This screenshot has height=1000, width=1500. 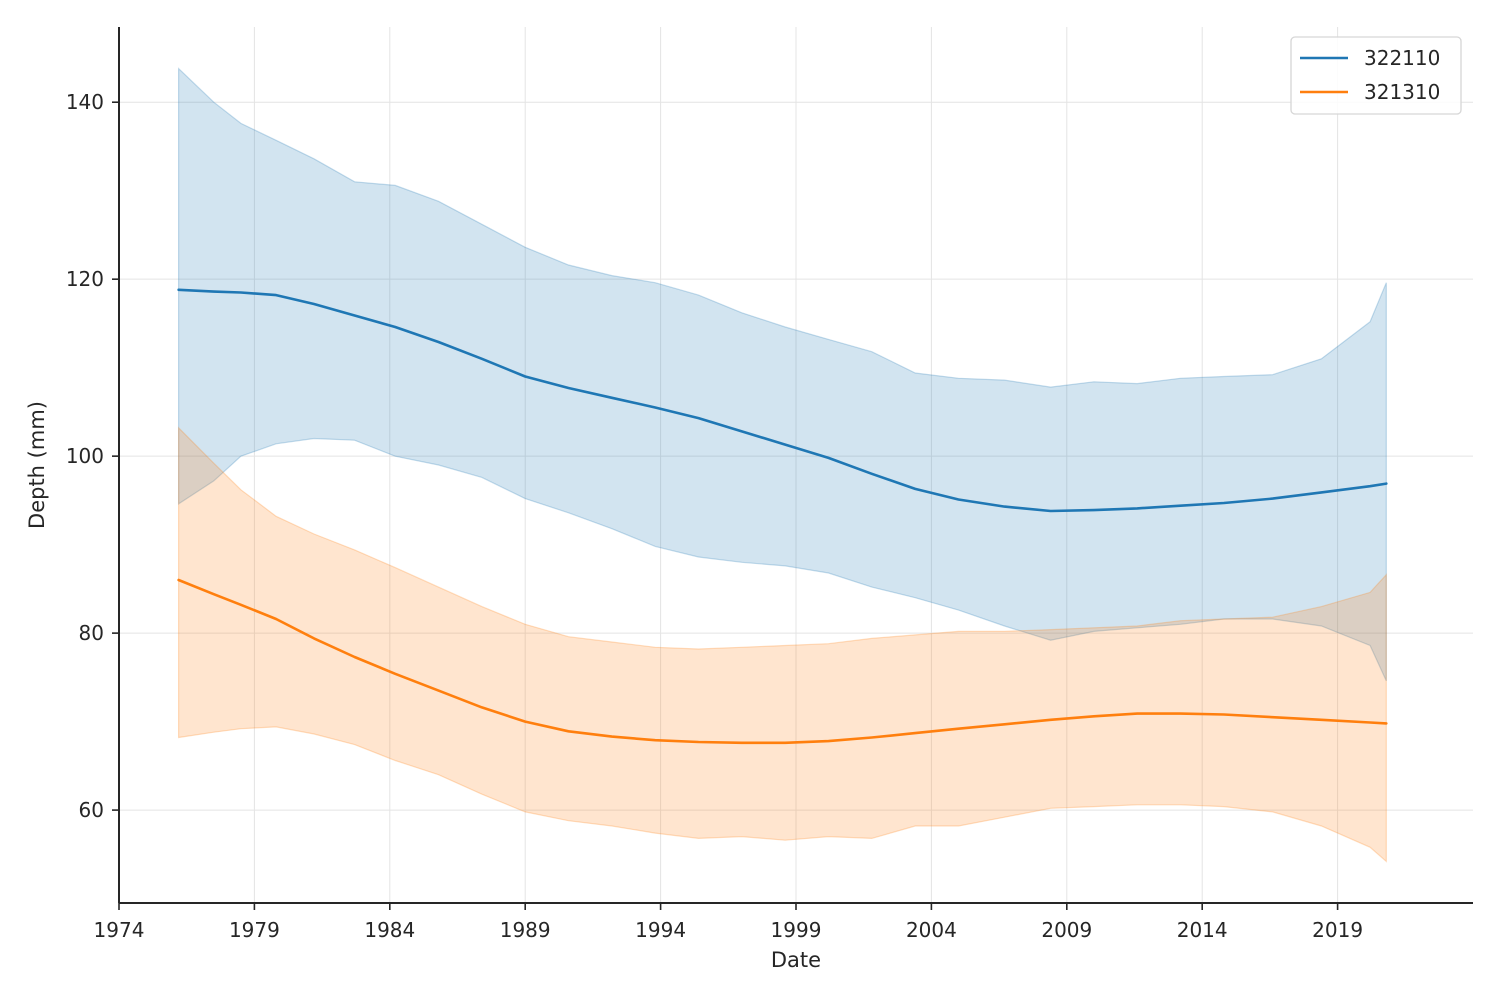 What do you see at coordinates (796, 930) in the screenshot?
I see `x-tick-label: 1999` at bounding box center [796, 930].